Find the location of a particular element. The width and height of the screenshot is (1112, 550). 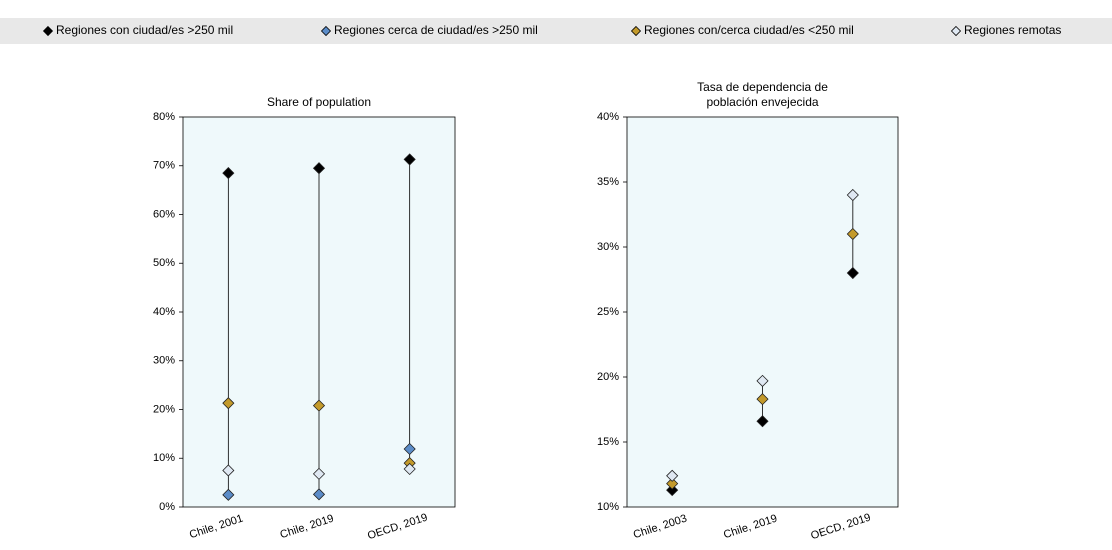

legend-band is located at coordinates (556, 31).